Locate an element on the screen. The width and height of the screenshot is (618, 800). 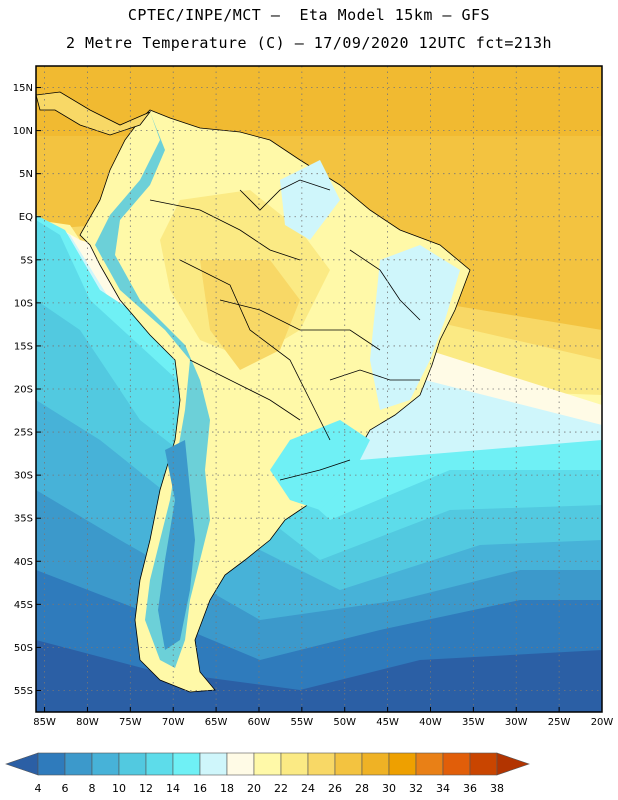
longitude-label: 70W is located at coordinates (173, 722).